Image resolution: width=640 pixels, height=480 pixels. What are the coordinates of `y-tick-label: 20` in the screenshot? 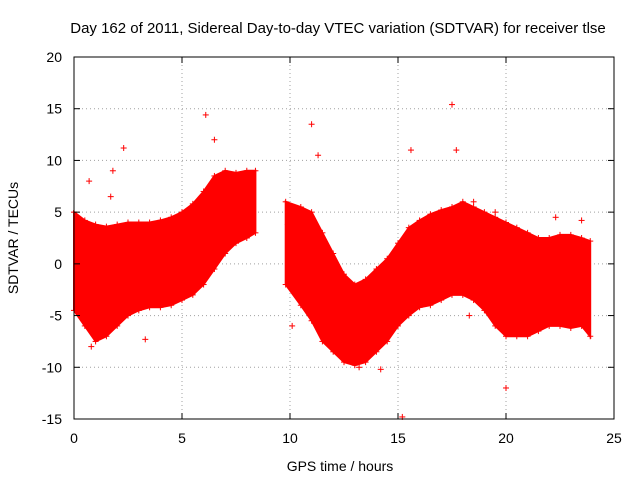 It's located at (54, 57).